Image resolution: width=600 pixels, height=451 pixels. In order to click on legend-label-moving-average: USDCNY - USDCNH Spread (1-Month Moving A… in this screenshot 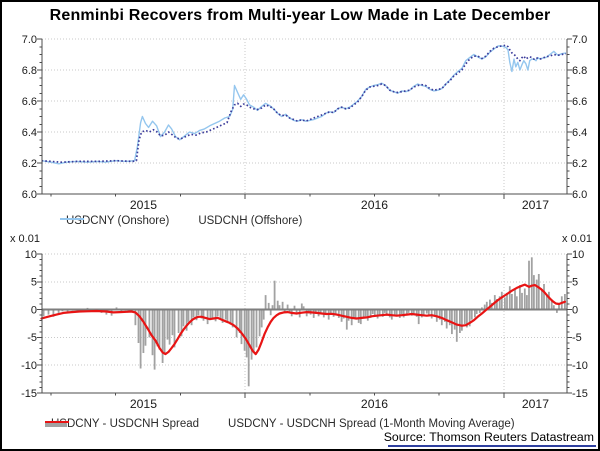, I will do `click(371, 424)`.